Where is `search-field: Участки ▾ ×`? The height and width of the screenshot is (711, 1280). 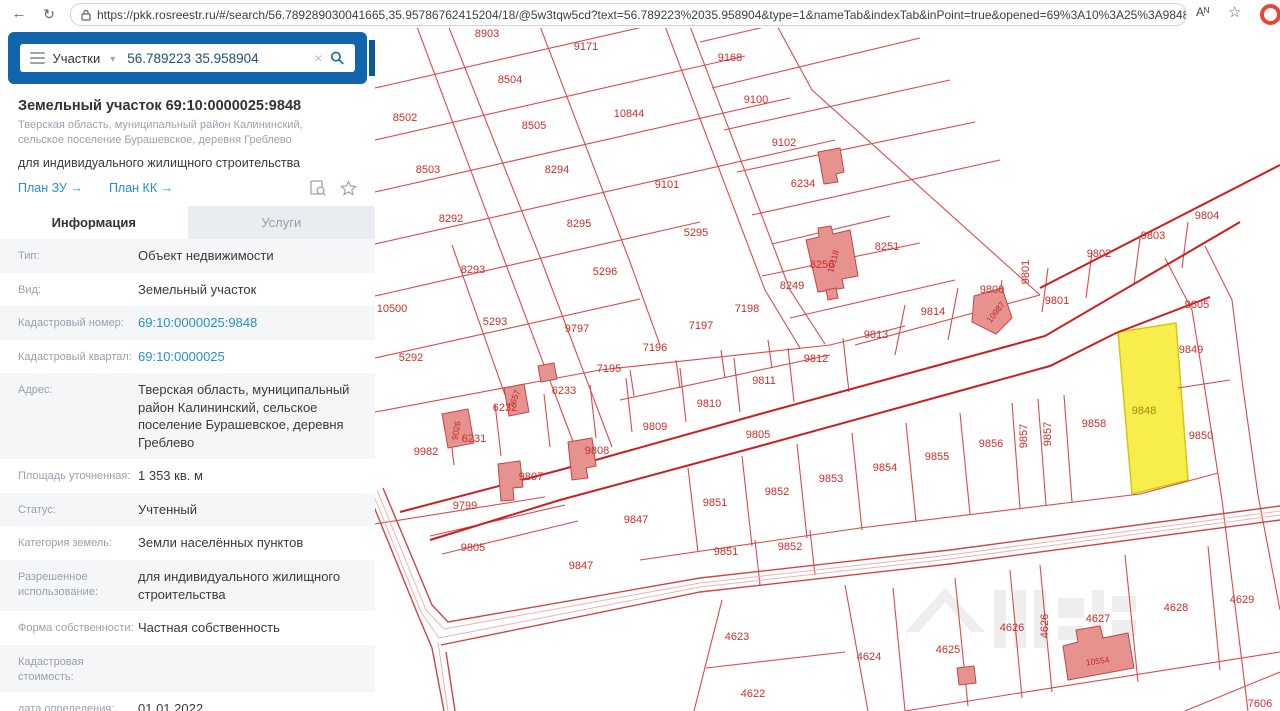 search-field: Участки ▾ × is located at coordinates (187, 58).